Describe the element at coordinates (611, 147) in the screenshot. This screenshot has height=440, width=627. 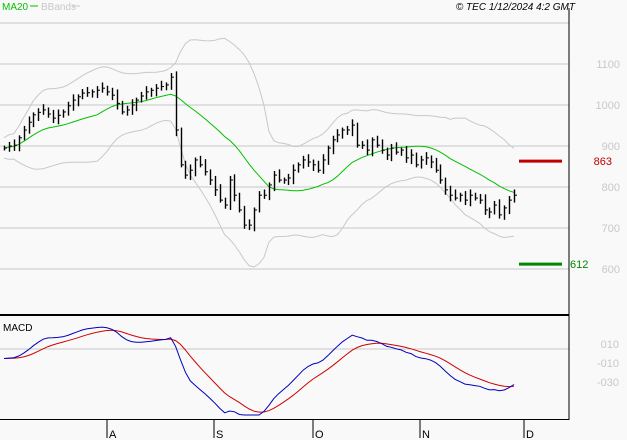
I see `price-tick-label: 900` at that location.